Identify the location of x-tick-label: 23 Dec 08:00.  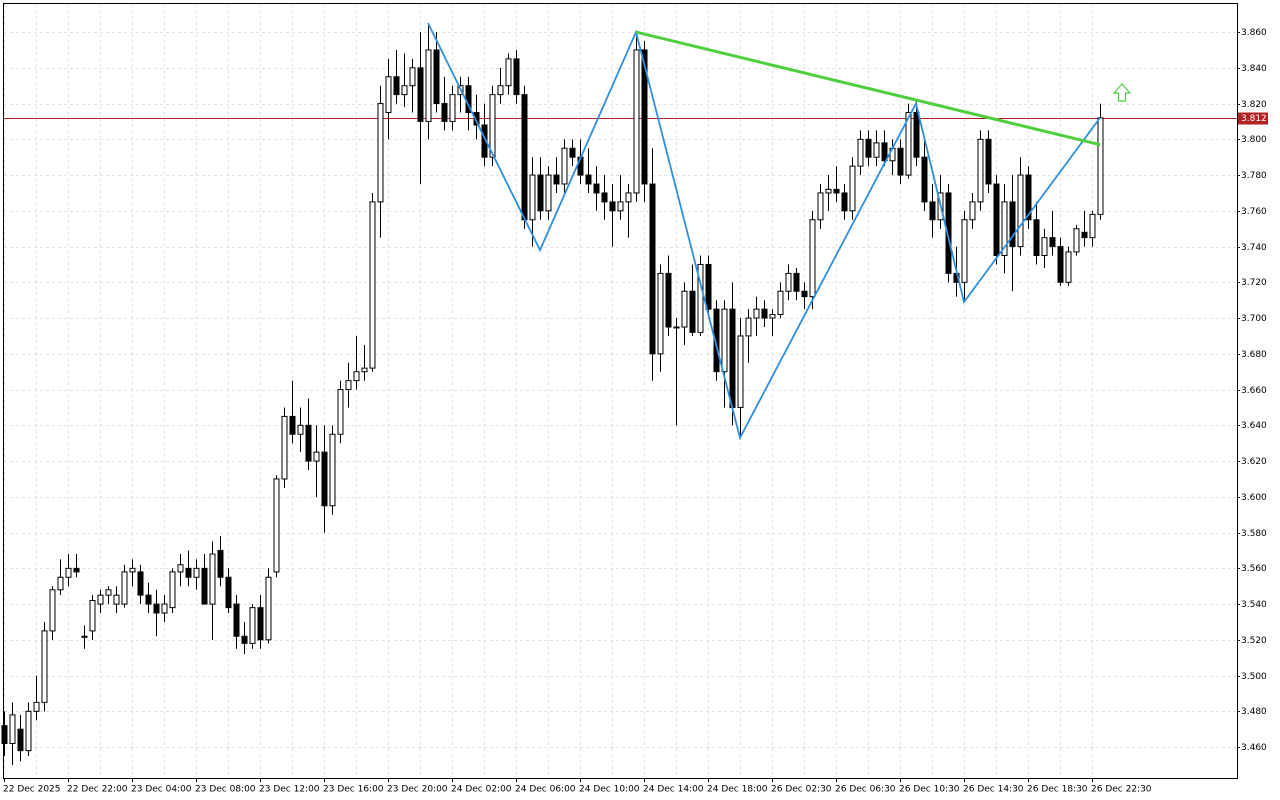
(225, 790).